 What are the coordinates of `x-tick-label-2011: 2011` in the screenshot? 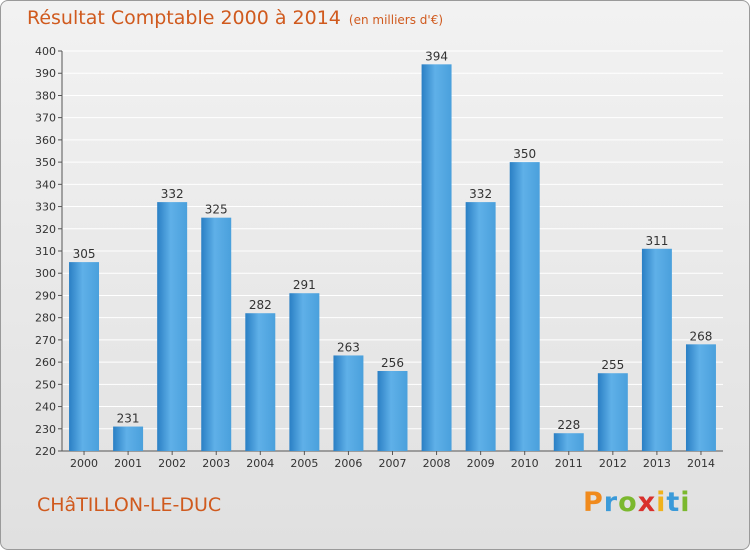 It's located at (569, 463).